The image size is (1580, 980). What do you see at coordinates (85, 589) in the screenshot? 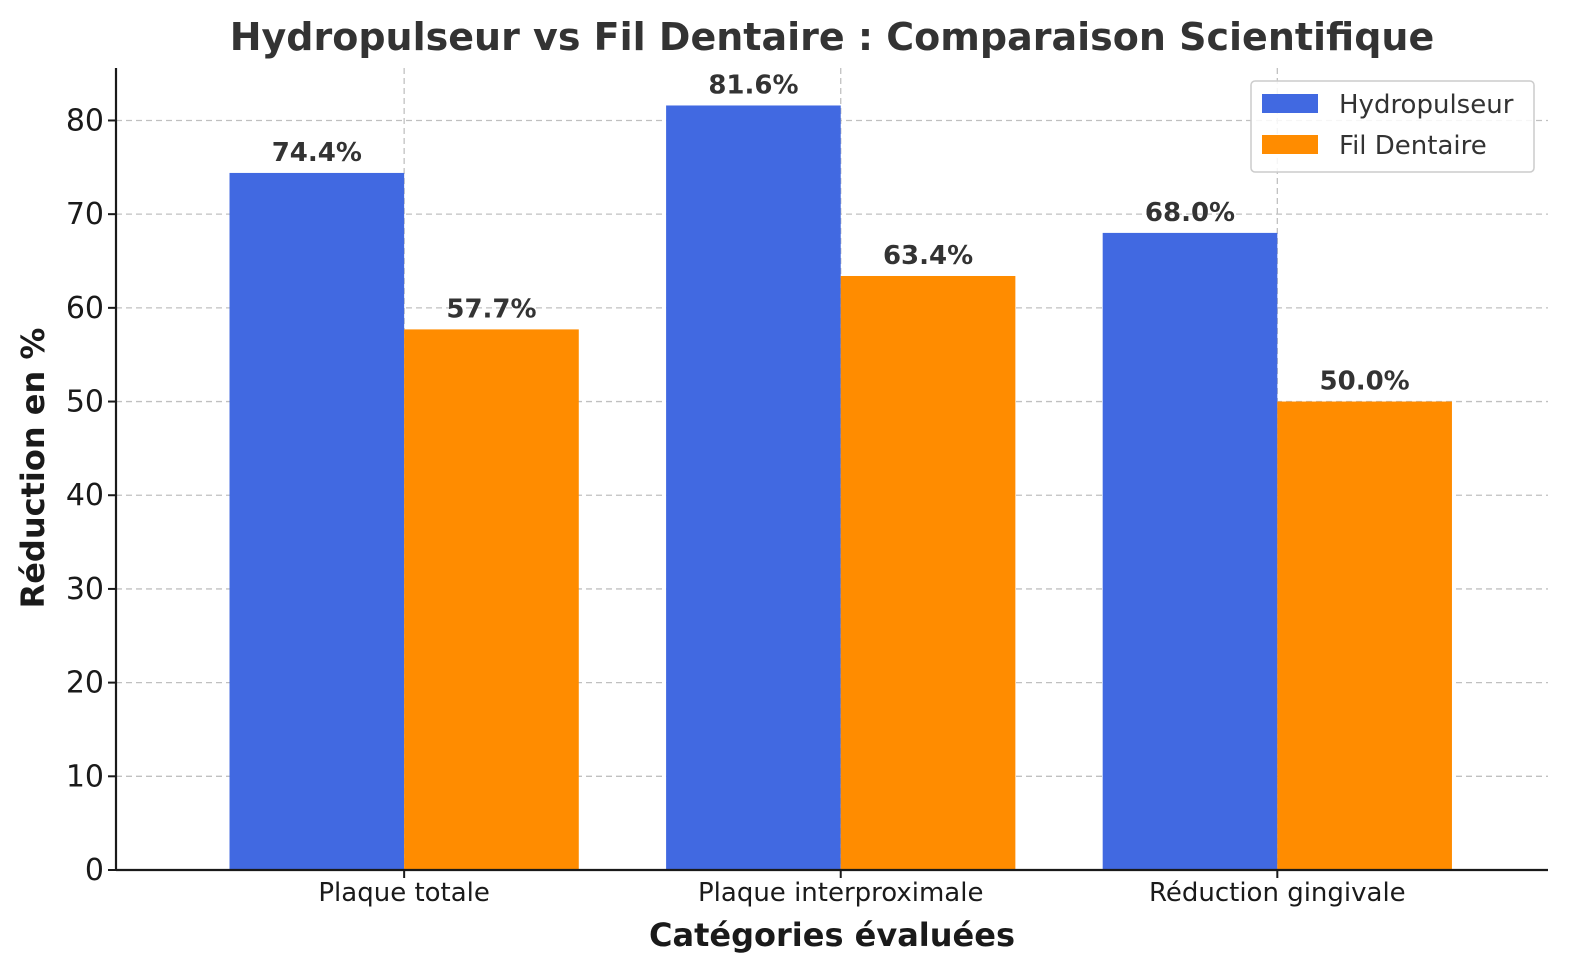
I see `y-tick-label: 30` at bounding box center [85, 589].